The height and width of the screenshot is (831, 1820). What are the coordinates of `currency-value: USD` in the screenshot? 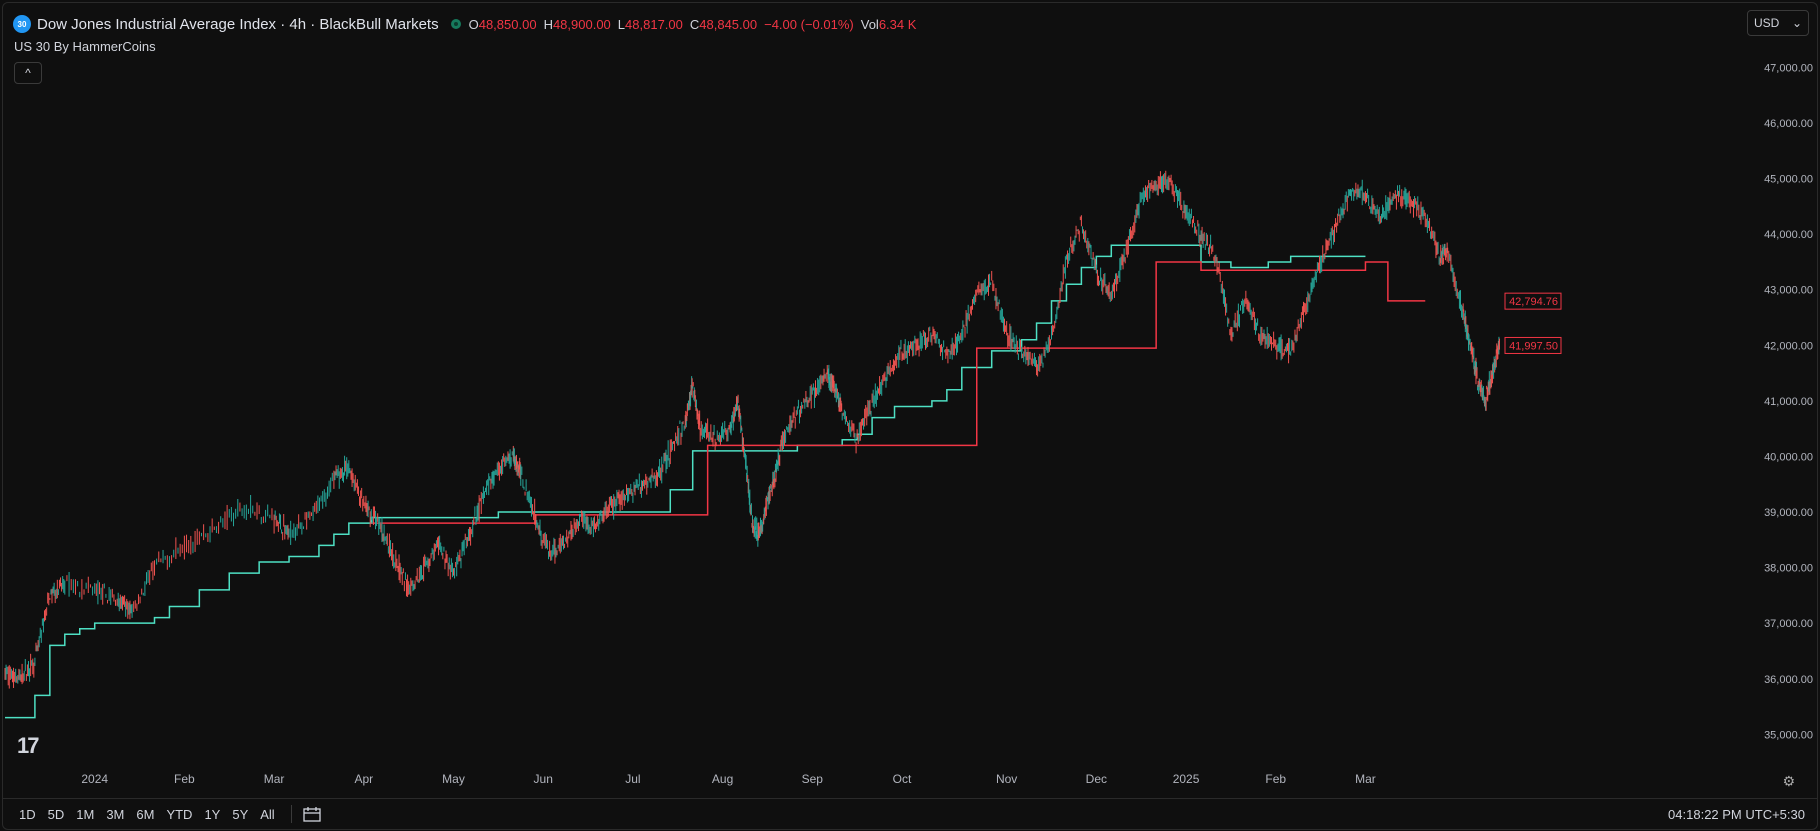 It's located at (1767, 23).